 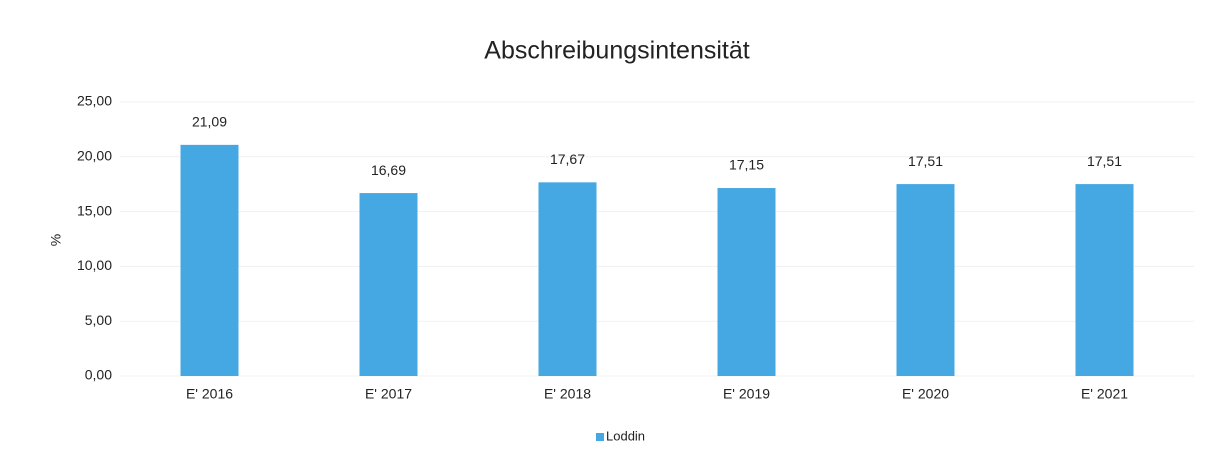 What do you see at coordinates (94, 101) in the screenshot?
I see `y-tick-label: 25,00` at bounding box center [94, 101].